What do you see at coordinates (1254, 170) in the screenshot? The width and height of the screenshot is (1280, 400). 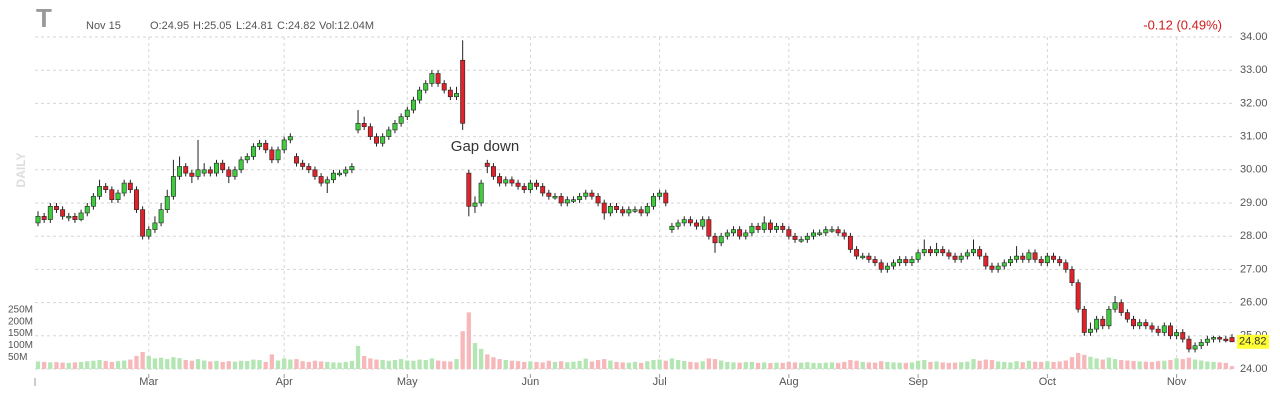 I see `y-tick-label: 30.00` at bounding box center [1254, 170].